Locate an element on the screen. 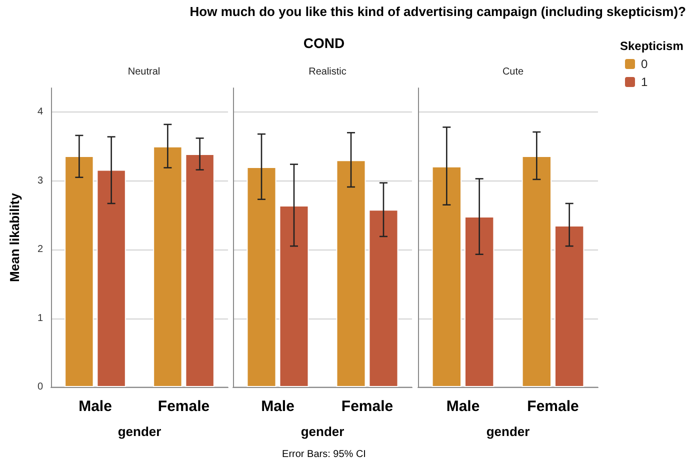 The height and width of the screenshot is (466, 694). y-tick-label: 0 is located at coordinates (40, 387).